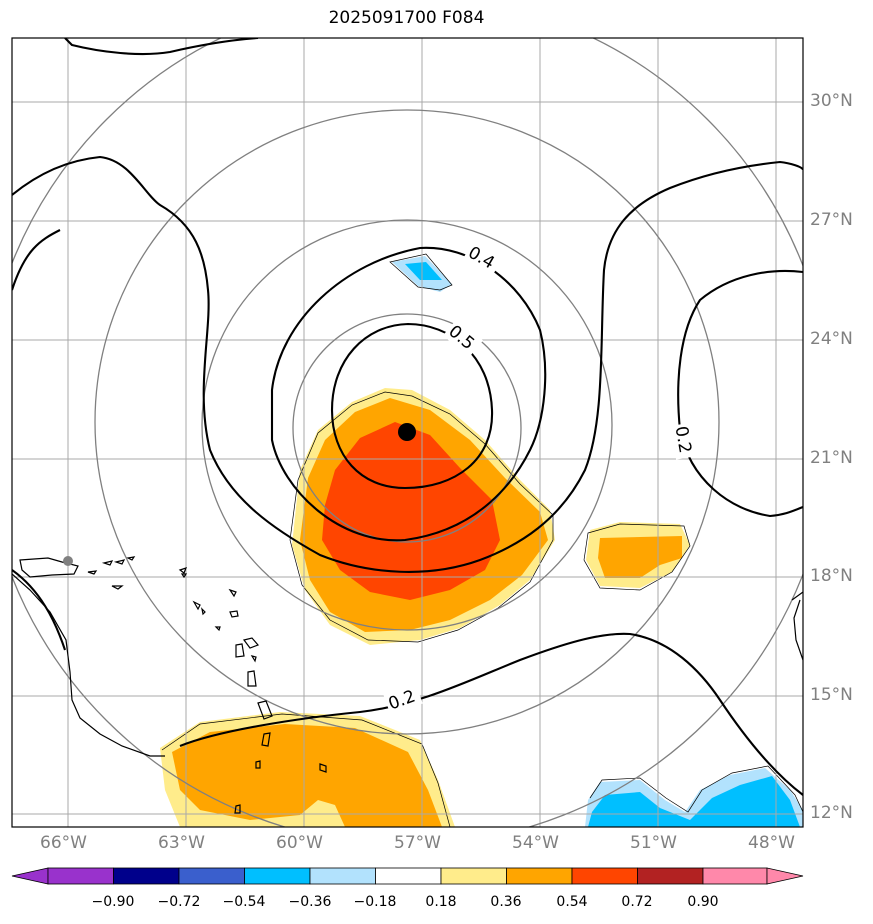 The image size is (873, 924). Describe the element at coordinates (441, 902) in the screenshot. I see `colorbar-tick-label: 0.18` at that location.